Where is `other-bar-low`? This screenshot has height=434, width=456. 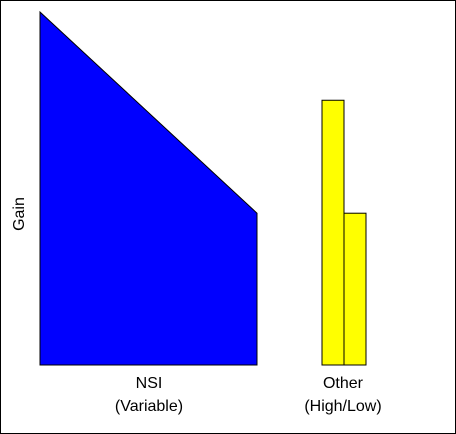 other-bar-low is located at coordinates (355, 289).